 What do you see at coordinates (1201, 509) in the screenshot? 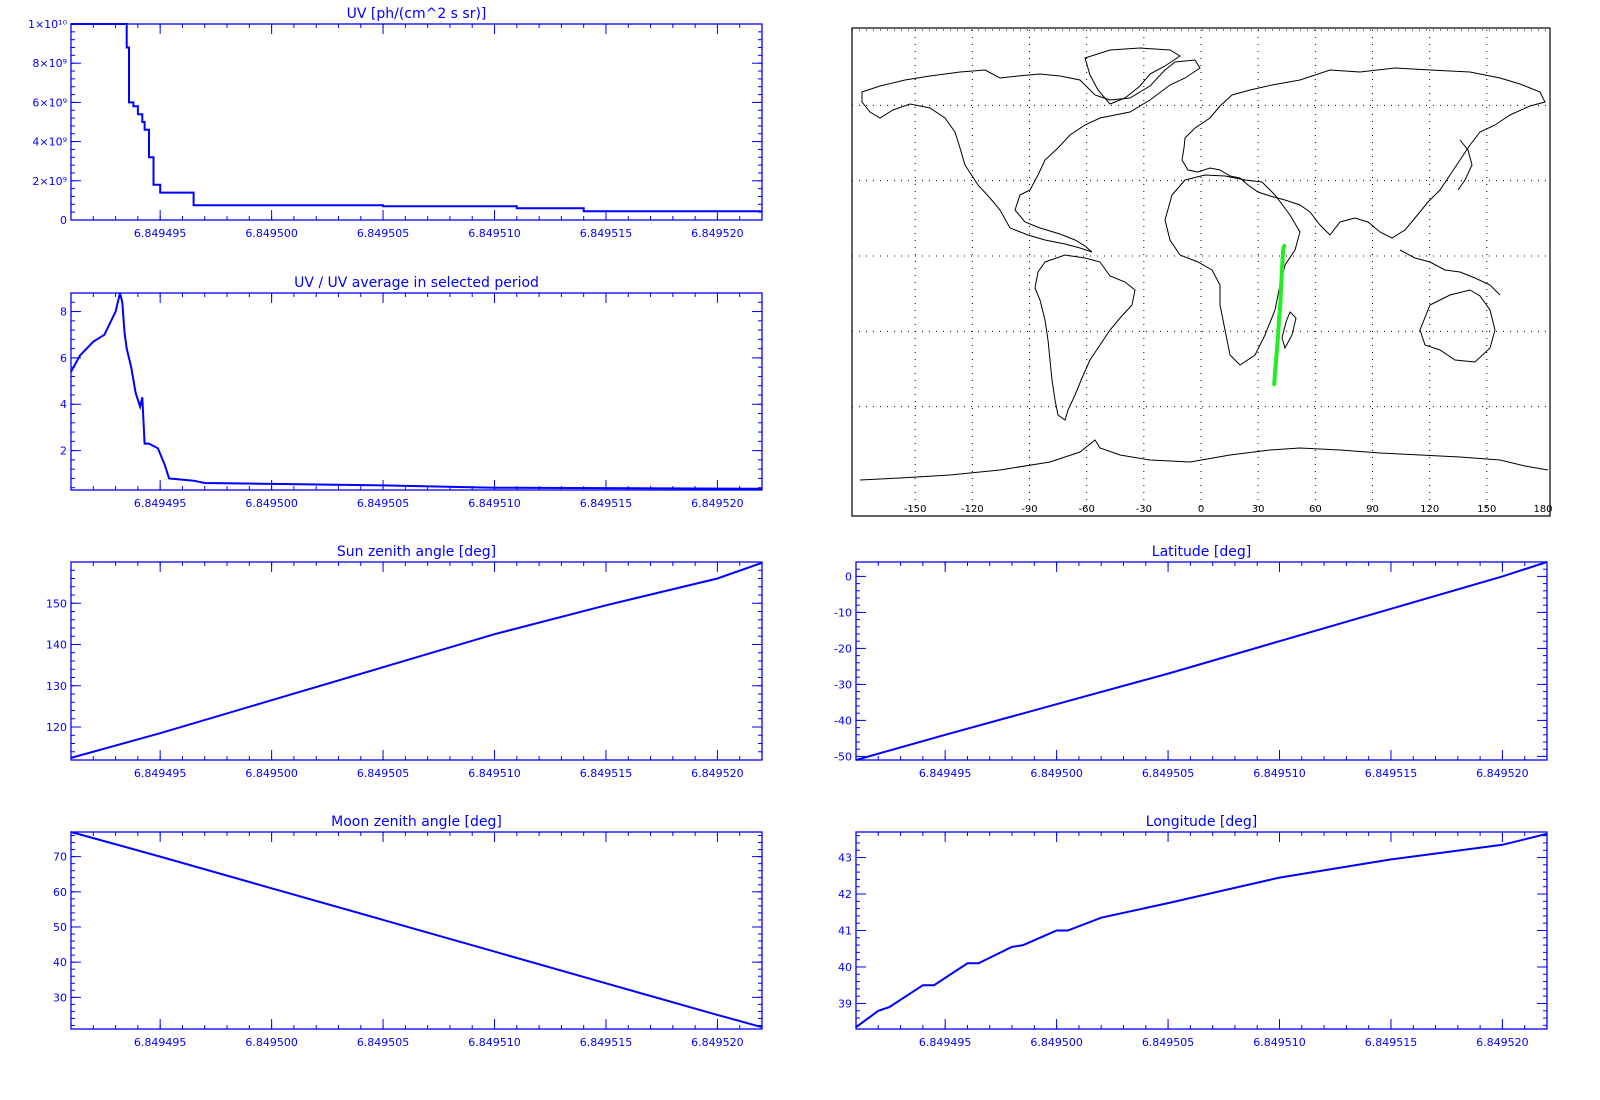
I see `map-lon-tick-label: 0` at bounding box center [1201, 509].